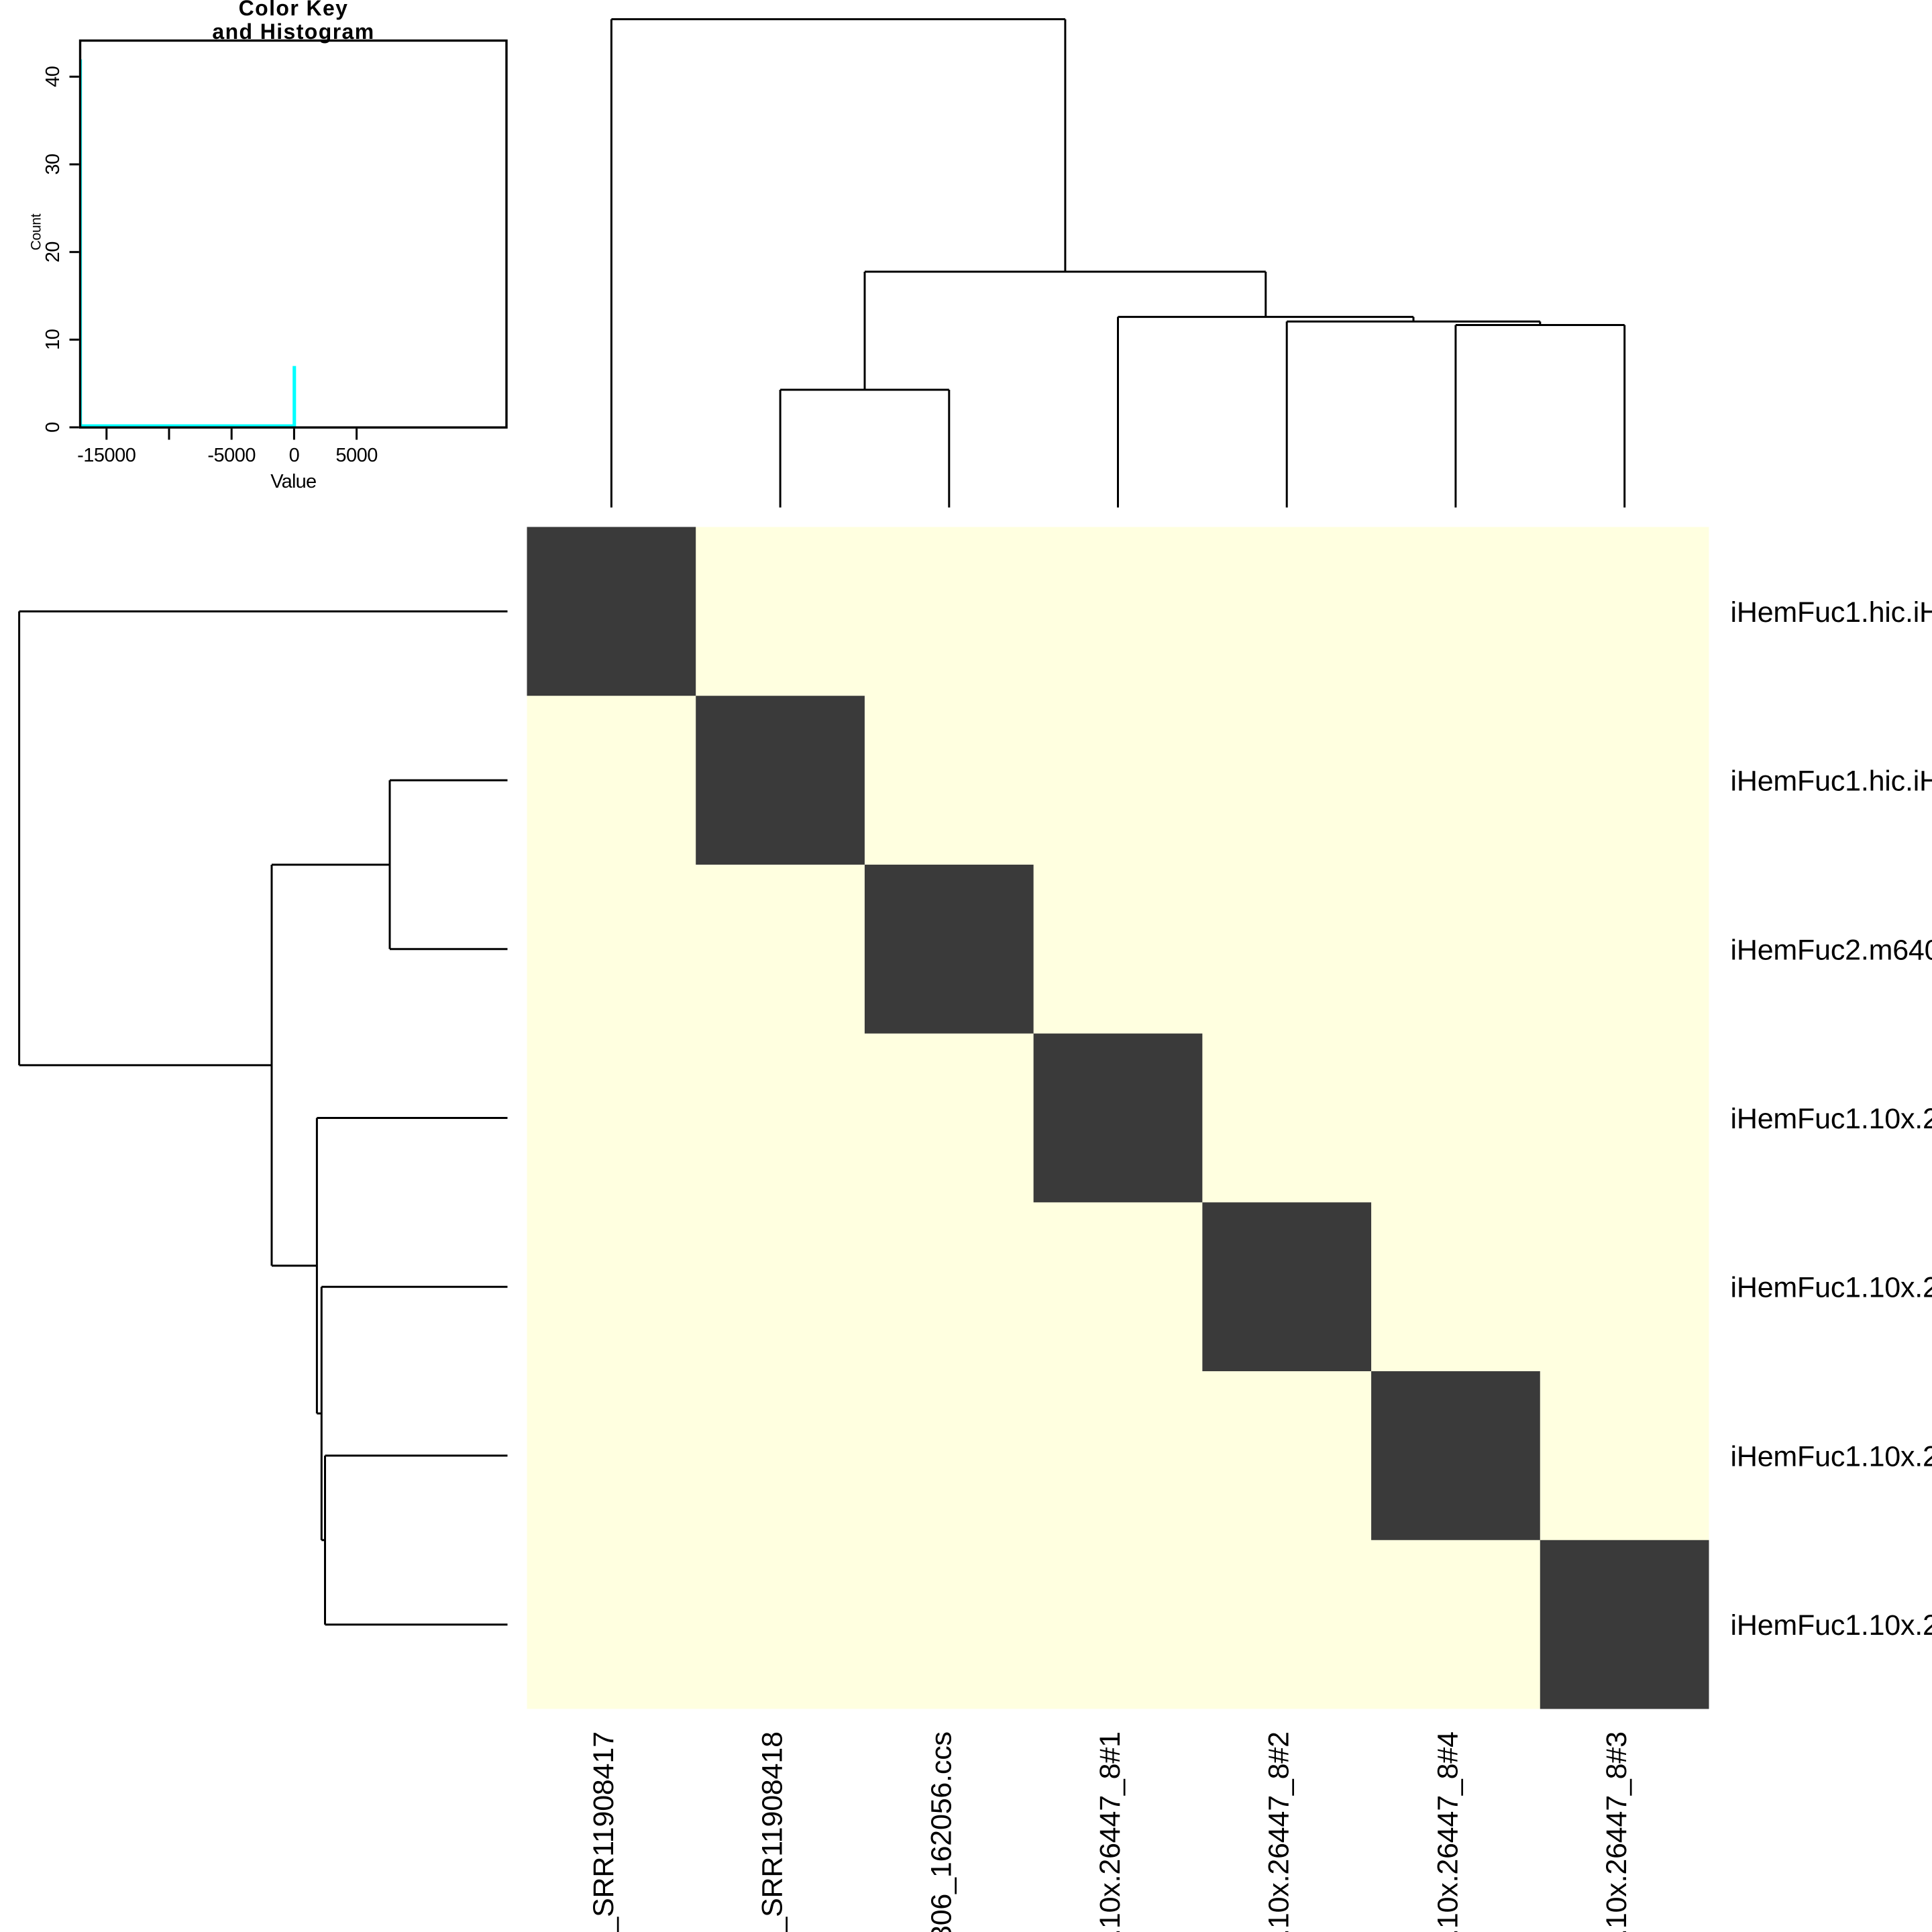 Image resolution: width=1932 pixels, height=1932 pixels. I want to click on svg-text: -15000, so click(106, 455).